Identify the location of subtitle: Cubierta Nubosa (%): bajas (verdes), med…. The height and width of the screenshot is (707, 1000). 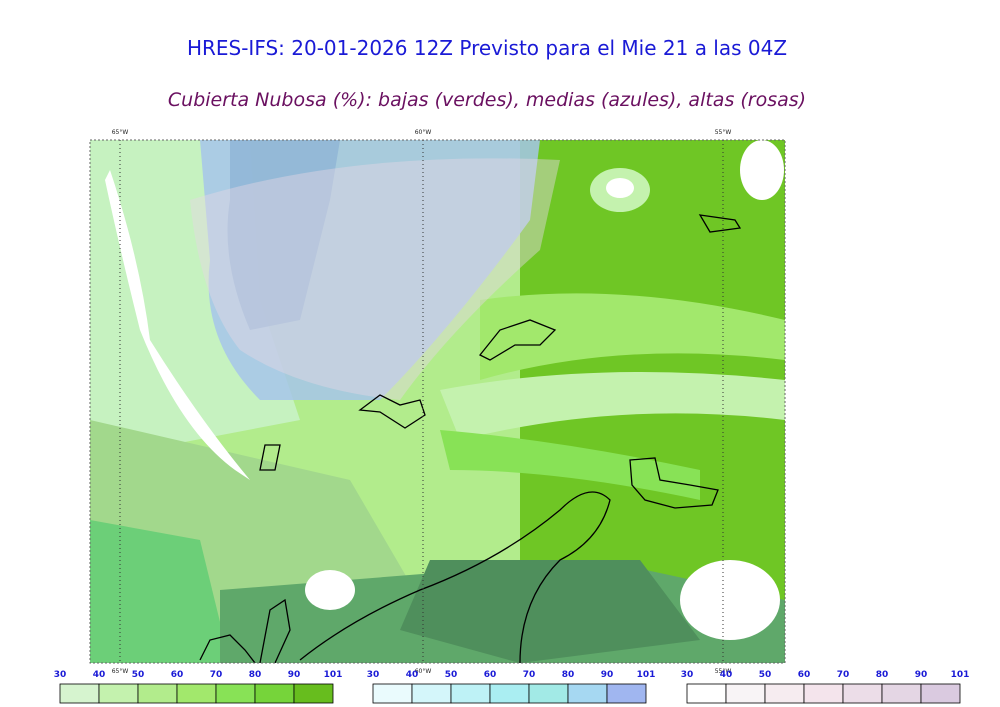
(487, 100).